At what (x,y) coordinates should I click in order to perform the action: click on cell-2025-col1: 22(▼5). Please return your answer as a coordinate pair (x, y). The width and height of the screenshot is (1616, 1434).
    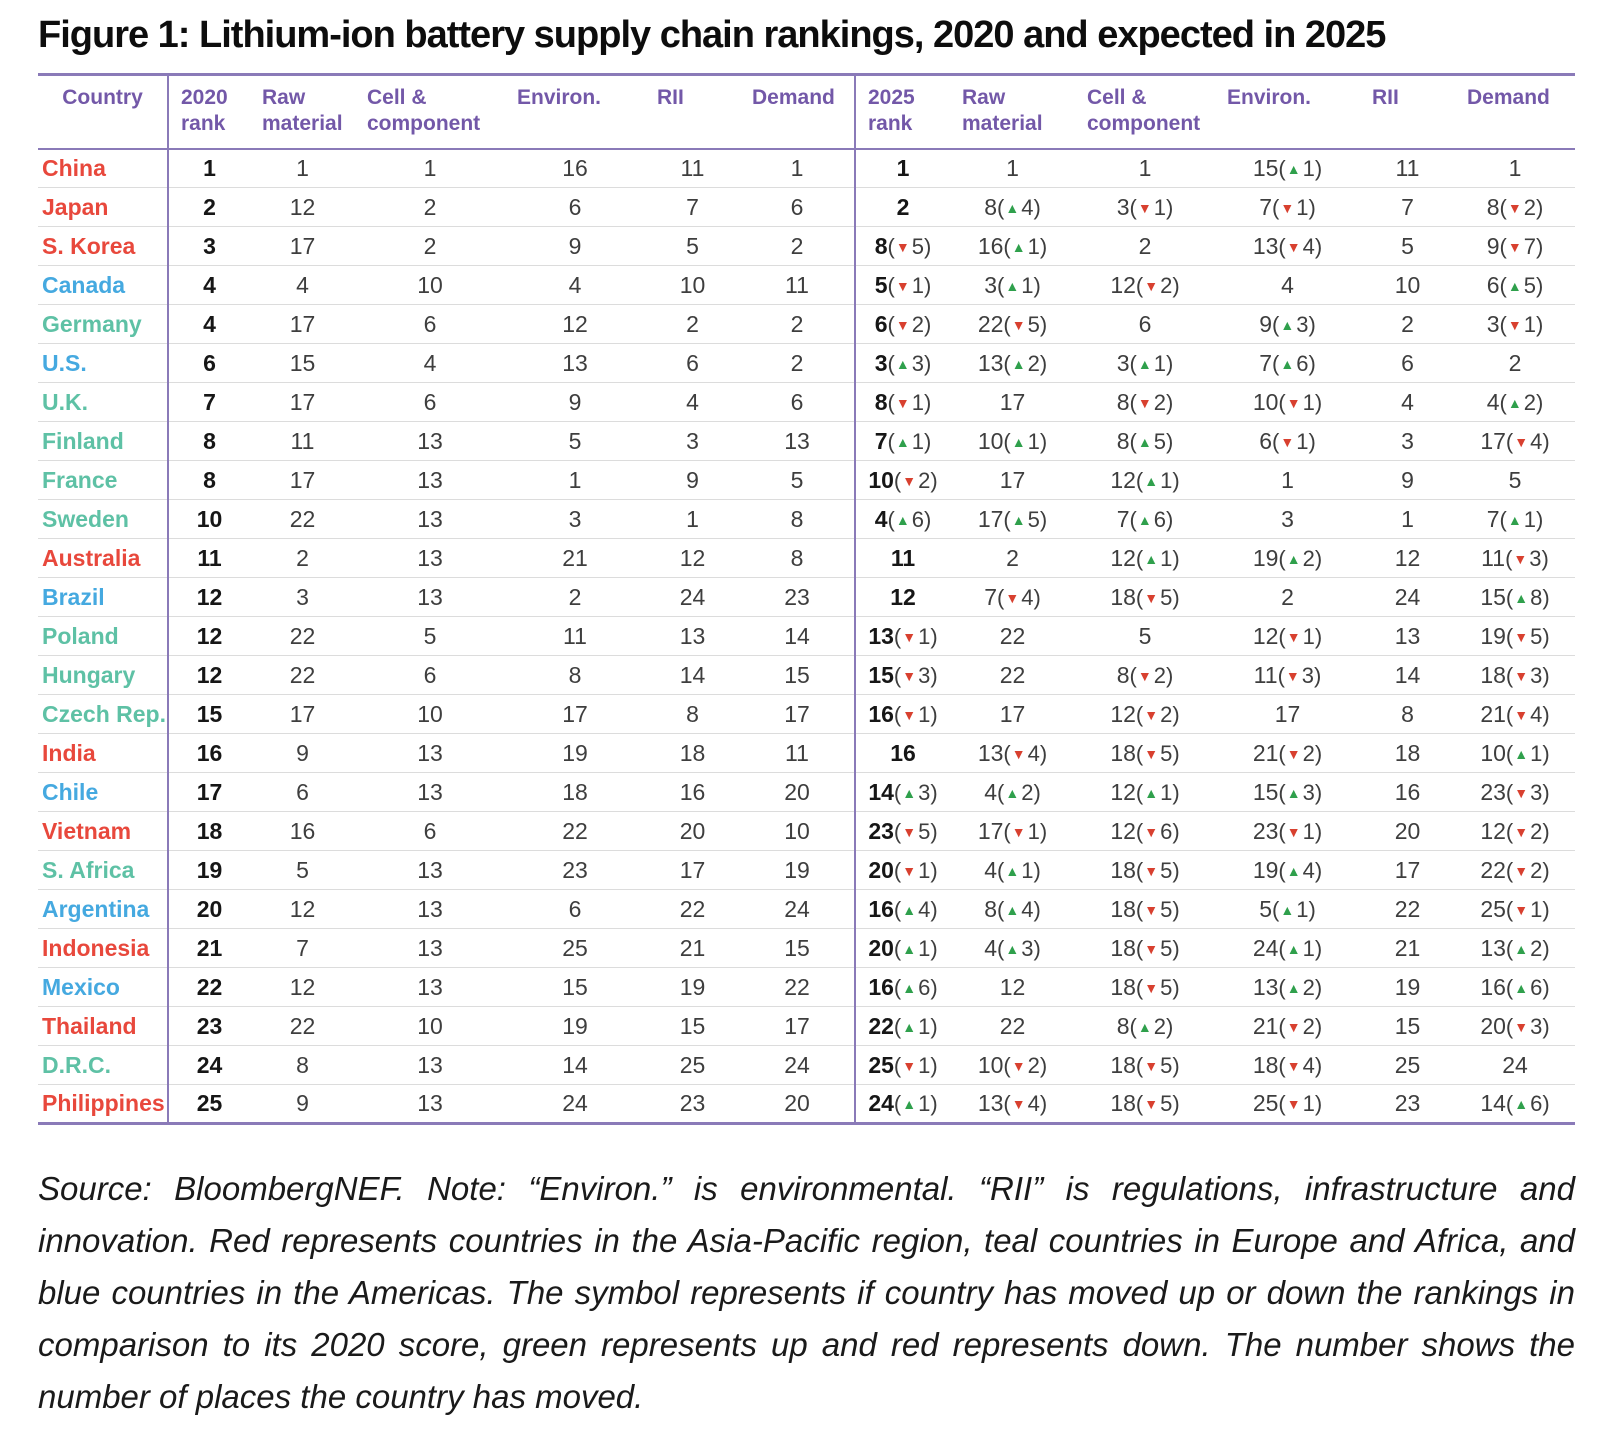
    Looking at the image, I should click on (1012, 324).